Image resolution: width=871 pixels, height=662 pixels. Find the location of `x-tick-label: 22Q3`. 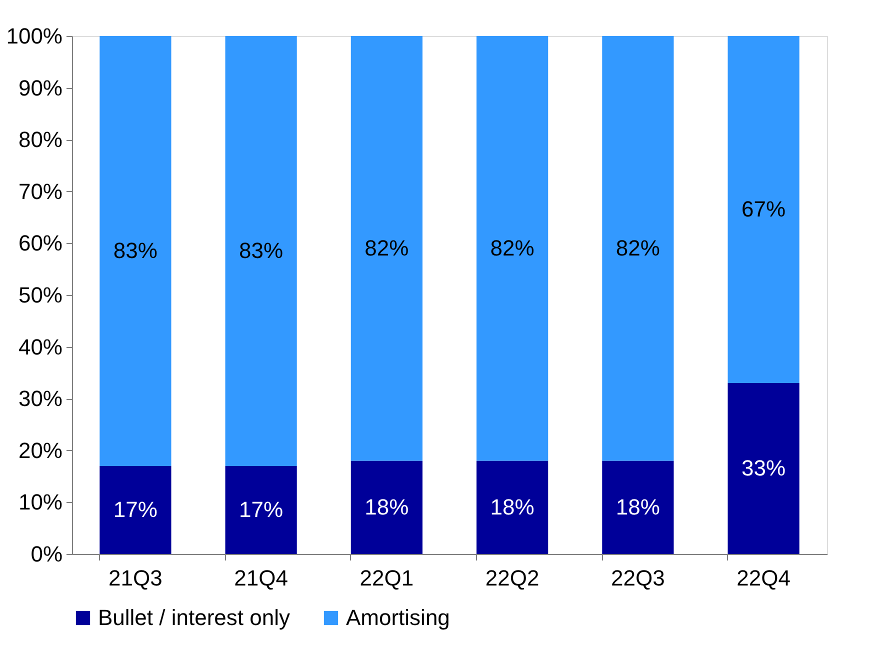

x-tick-label: 22Q3 is located at coordinates (638, 578).